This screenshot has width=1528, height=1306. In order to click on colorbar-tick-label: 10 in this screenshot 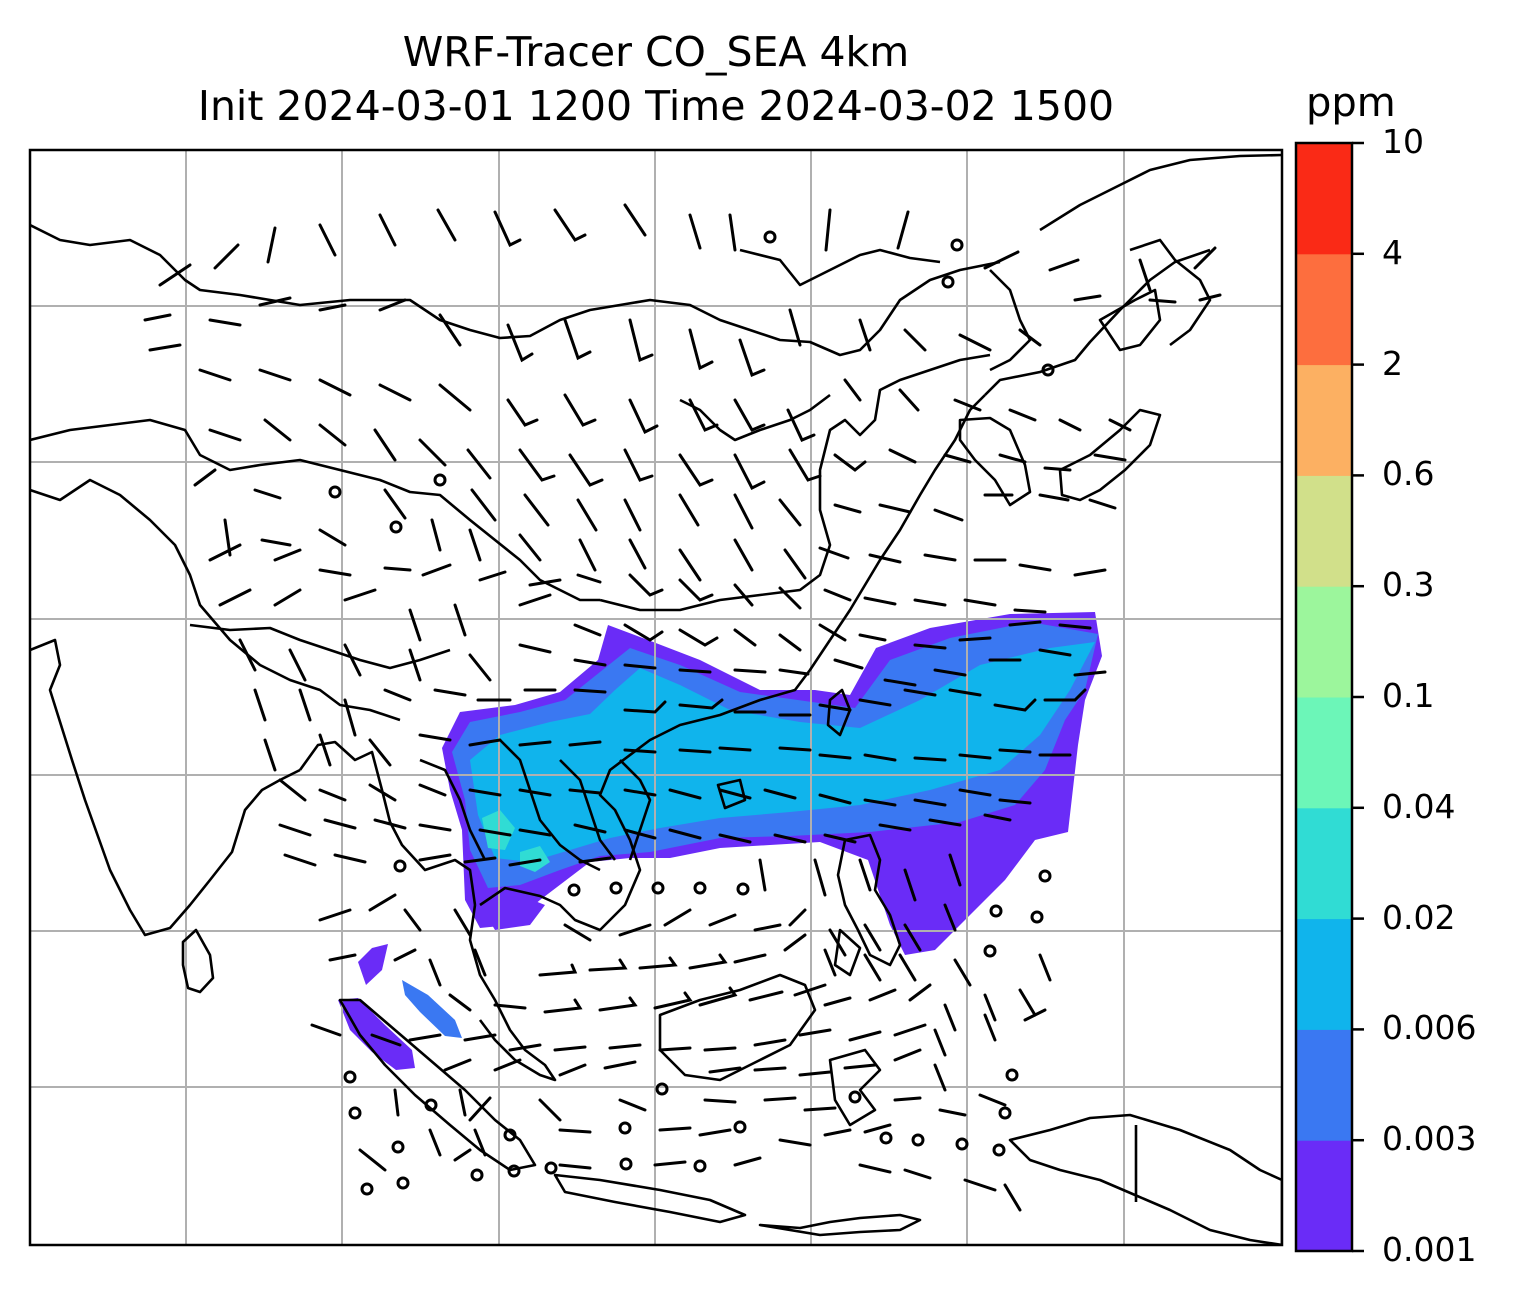, I will do `click(1403, 141)`.